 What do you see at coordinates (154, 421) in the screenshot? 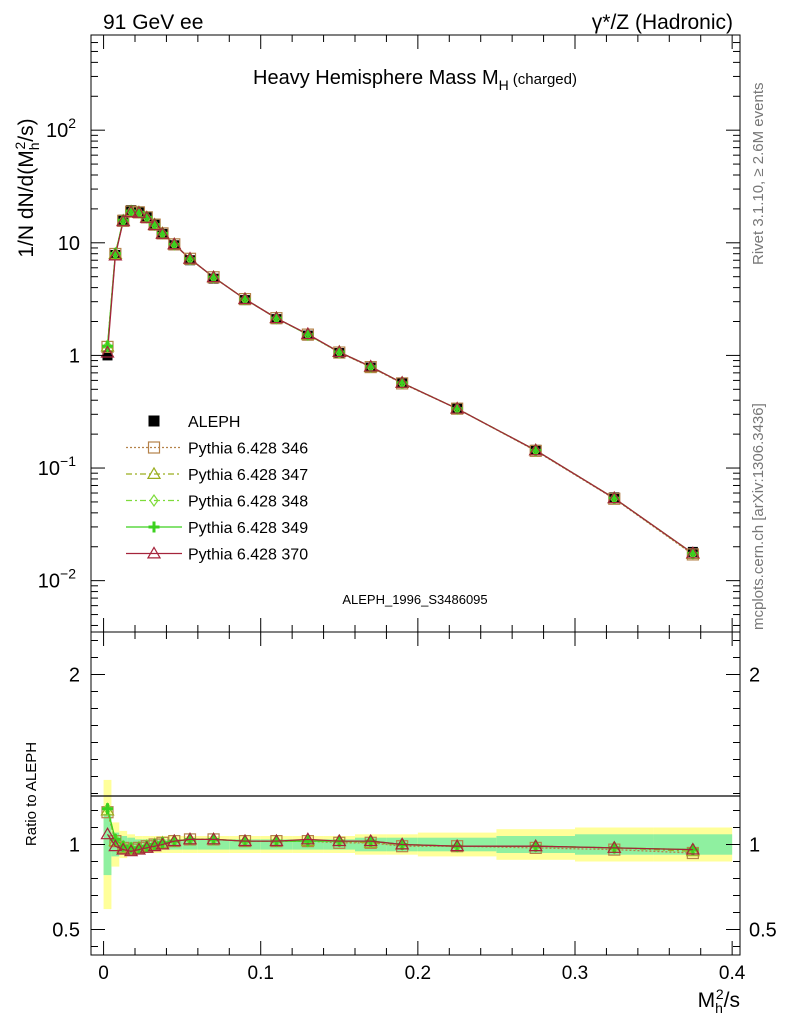
I see `legend-marker-aleph` at bounding box center [154, 421].